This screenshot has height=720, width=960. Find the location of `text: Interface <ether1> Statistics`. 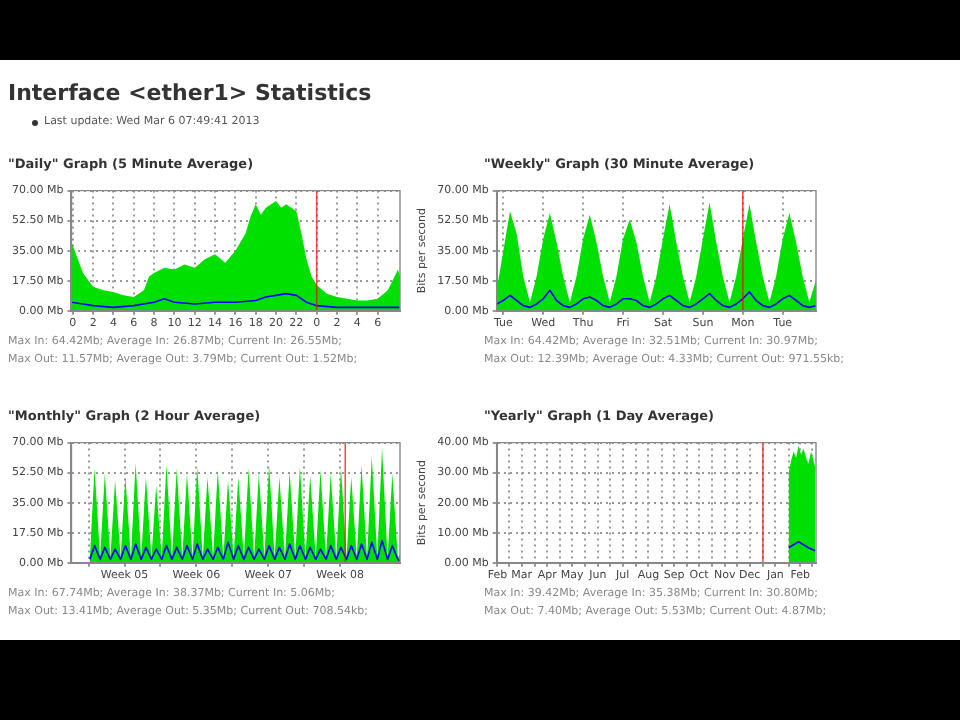

text: Interface <ether1> Statistics is located at coordinates (190, 93).